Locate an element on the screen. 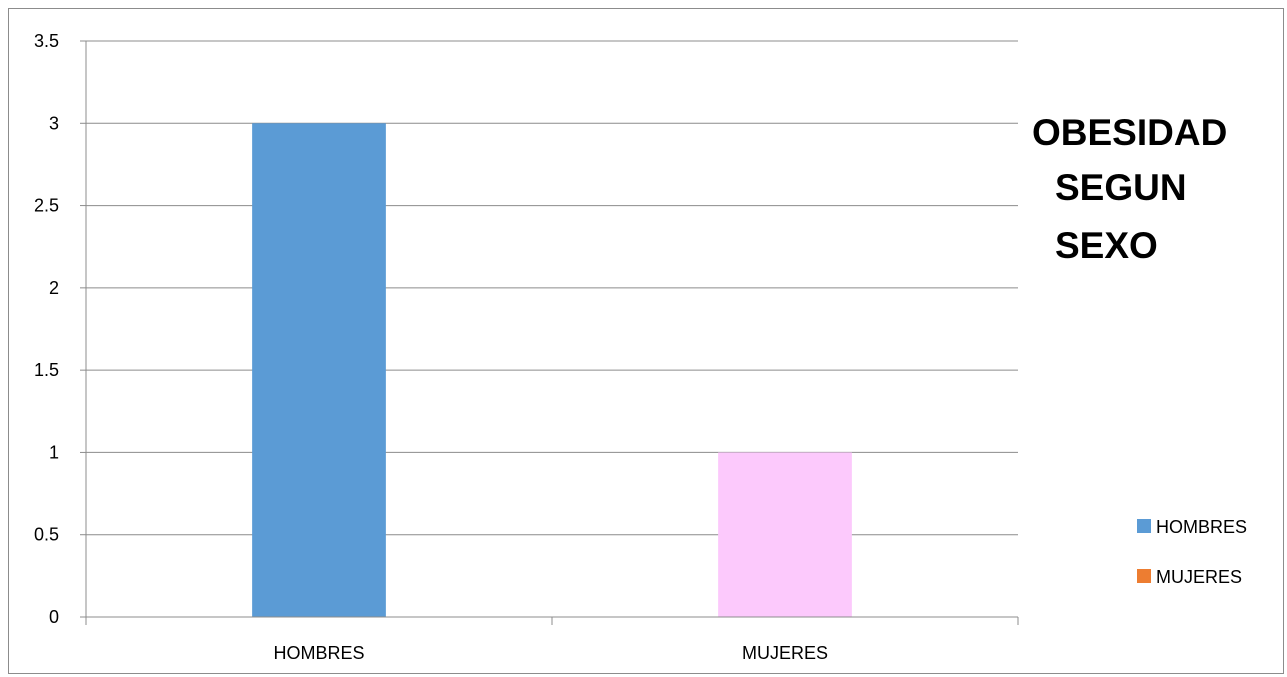 This screenshot has height=677, width=1287. title-line-3: SEXO is located at coordinates (1106, 245).